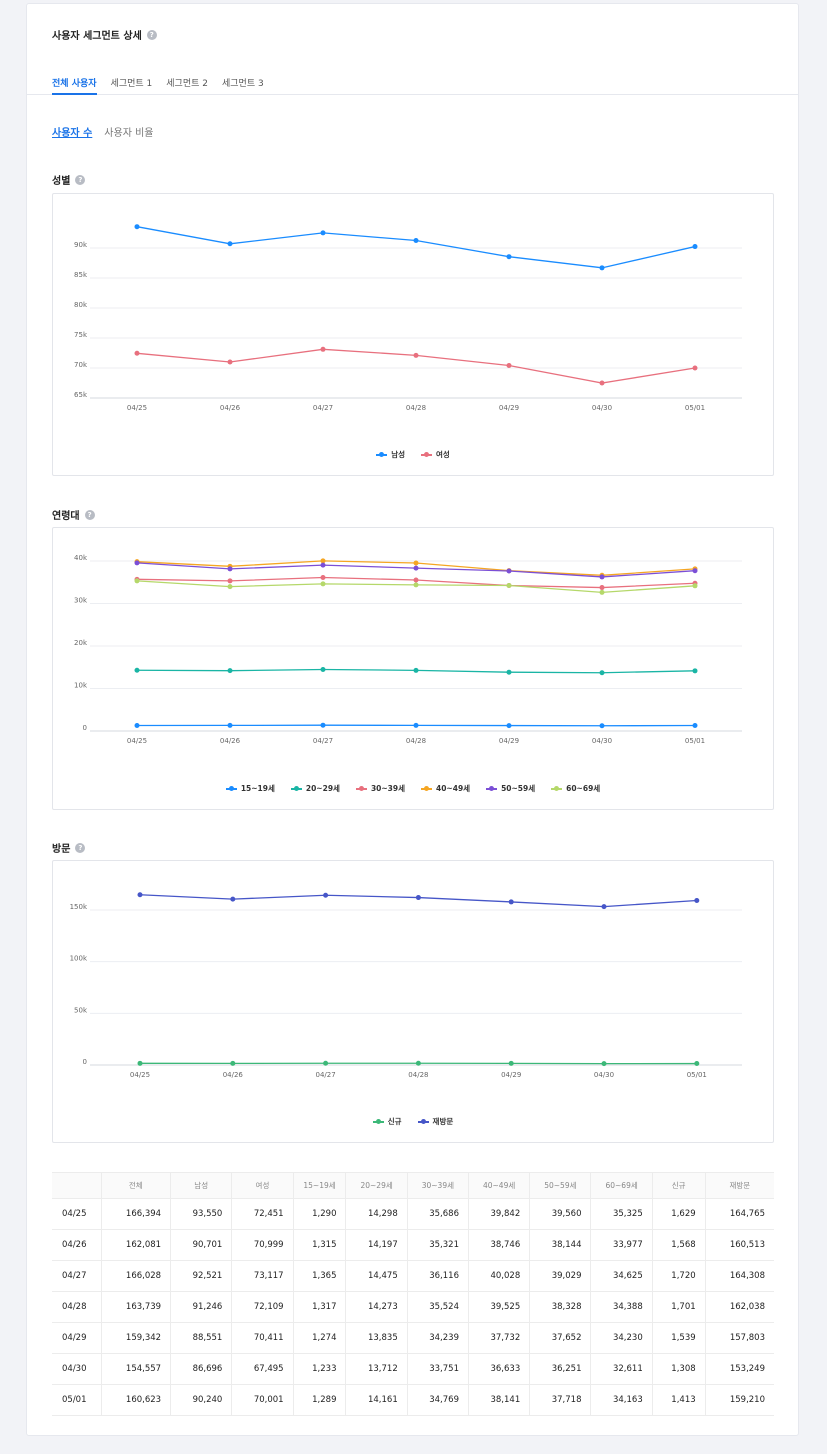  I want to click on legend-item: 신규, so click(387, 1121).